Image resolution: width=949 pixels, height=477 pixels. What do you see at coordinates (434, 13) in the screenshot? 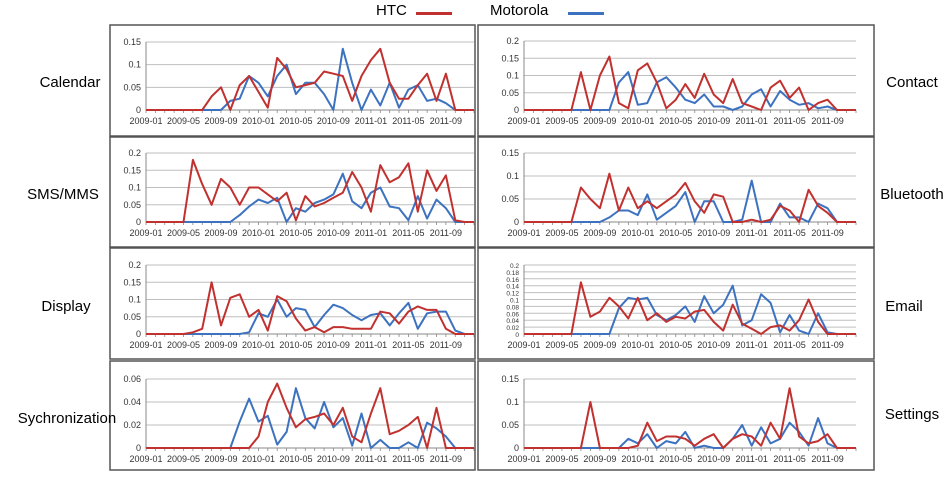
I see `legend-line-htc` at bounding box center [434, 13].